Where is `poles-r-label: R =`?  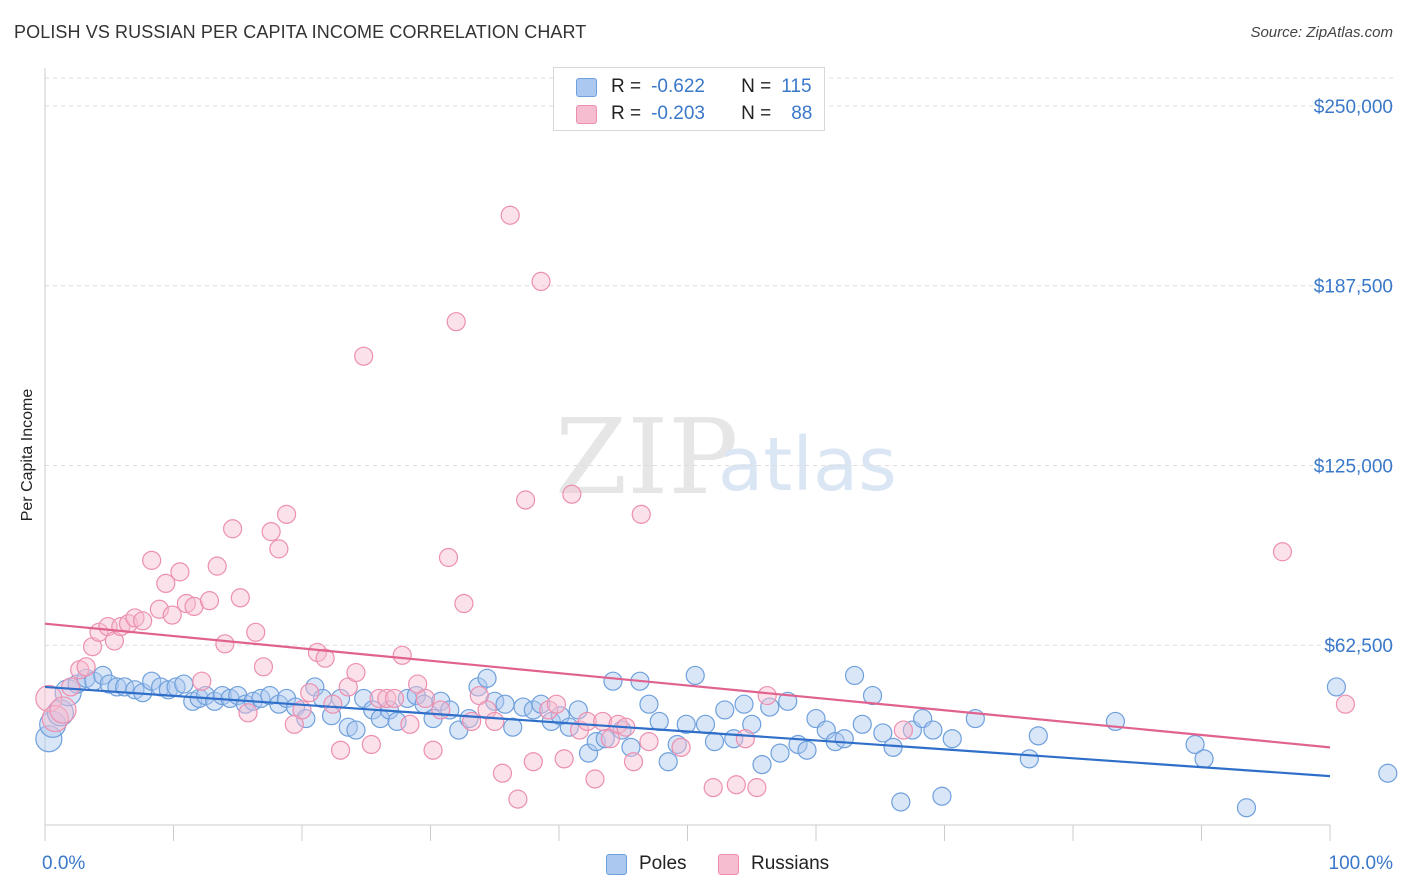
poles-r-label: R = is located at coordinates (626, 86).